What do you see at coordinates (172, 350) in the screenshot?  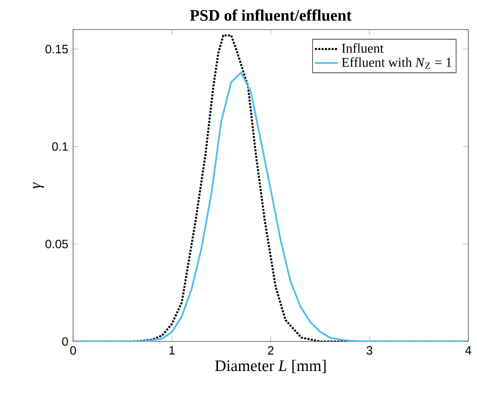 I see `x-tick-label: 1` at bounding box center [172, 350].